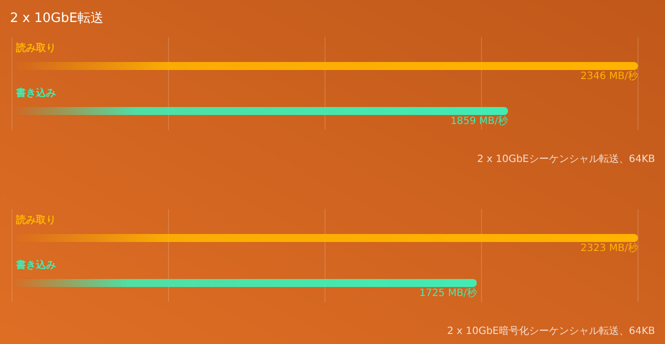 The width and height of the screenshot is (665, 344). Describe the element at coordinates (448, 293) in the screenshot. I see `data-label: 1725 MB/秒` at that location.